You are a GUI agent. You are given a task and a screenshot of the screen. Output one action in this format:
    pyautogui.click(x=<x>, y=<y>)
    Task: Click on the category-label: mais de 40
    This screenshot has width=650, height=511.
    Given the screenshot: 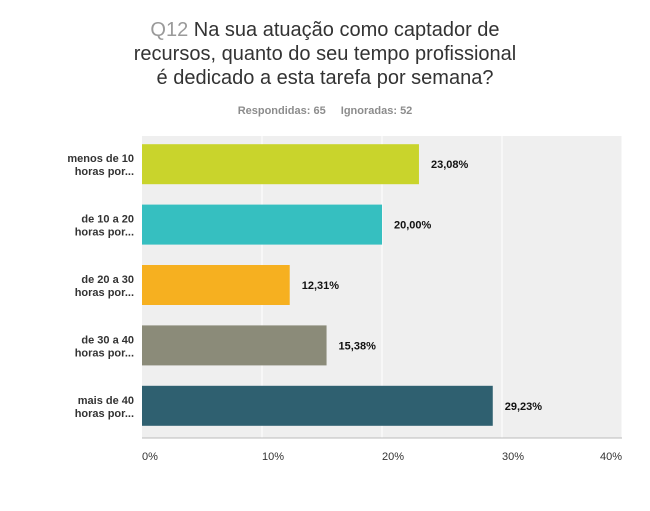 What is the action you would take?
    pyautogui.click(x=106, y=401)
    